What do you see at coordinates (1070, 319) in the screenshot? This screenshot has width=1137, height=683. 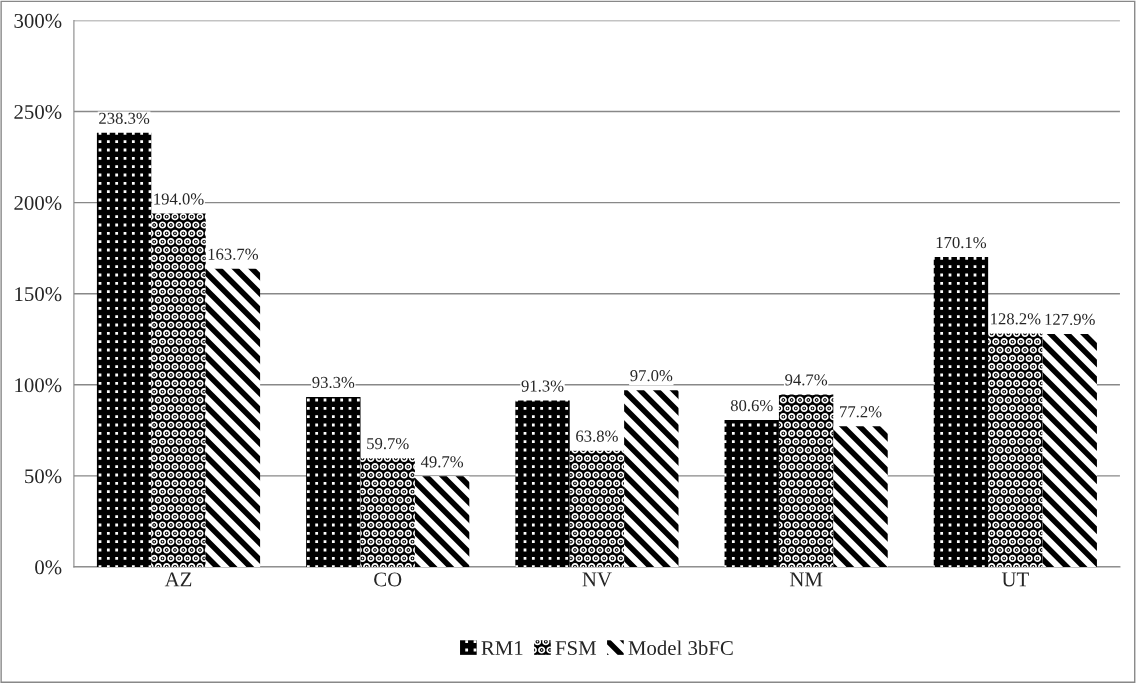 I see `data-label: 127.9%` at bounding box center [1070, 319].